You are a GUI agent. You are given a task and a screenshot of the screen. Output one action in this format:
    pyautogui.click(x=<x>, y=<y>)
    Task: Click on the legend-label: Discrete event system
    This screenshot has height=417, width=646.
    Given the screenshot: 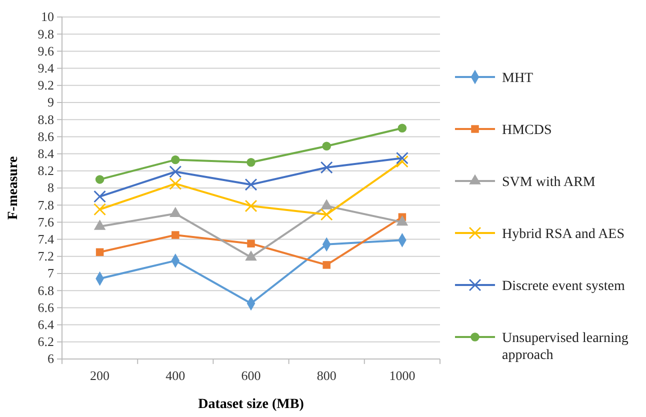 What is the action you would take?
    pyautogui.click(x=563, y=286)
    